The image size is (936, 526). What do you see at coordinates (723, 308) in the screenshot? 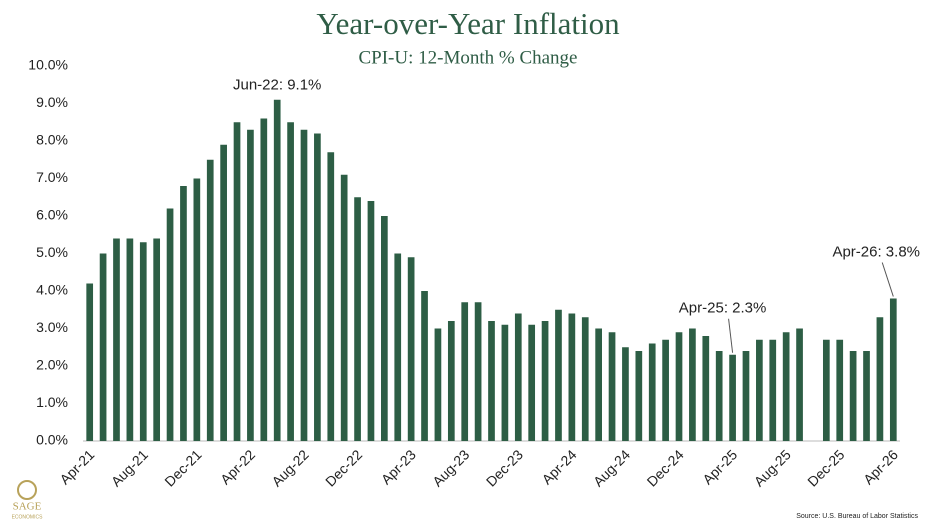
I see `value-label: Apr-25: 2.3%` at bounding box center [723, 308].